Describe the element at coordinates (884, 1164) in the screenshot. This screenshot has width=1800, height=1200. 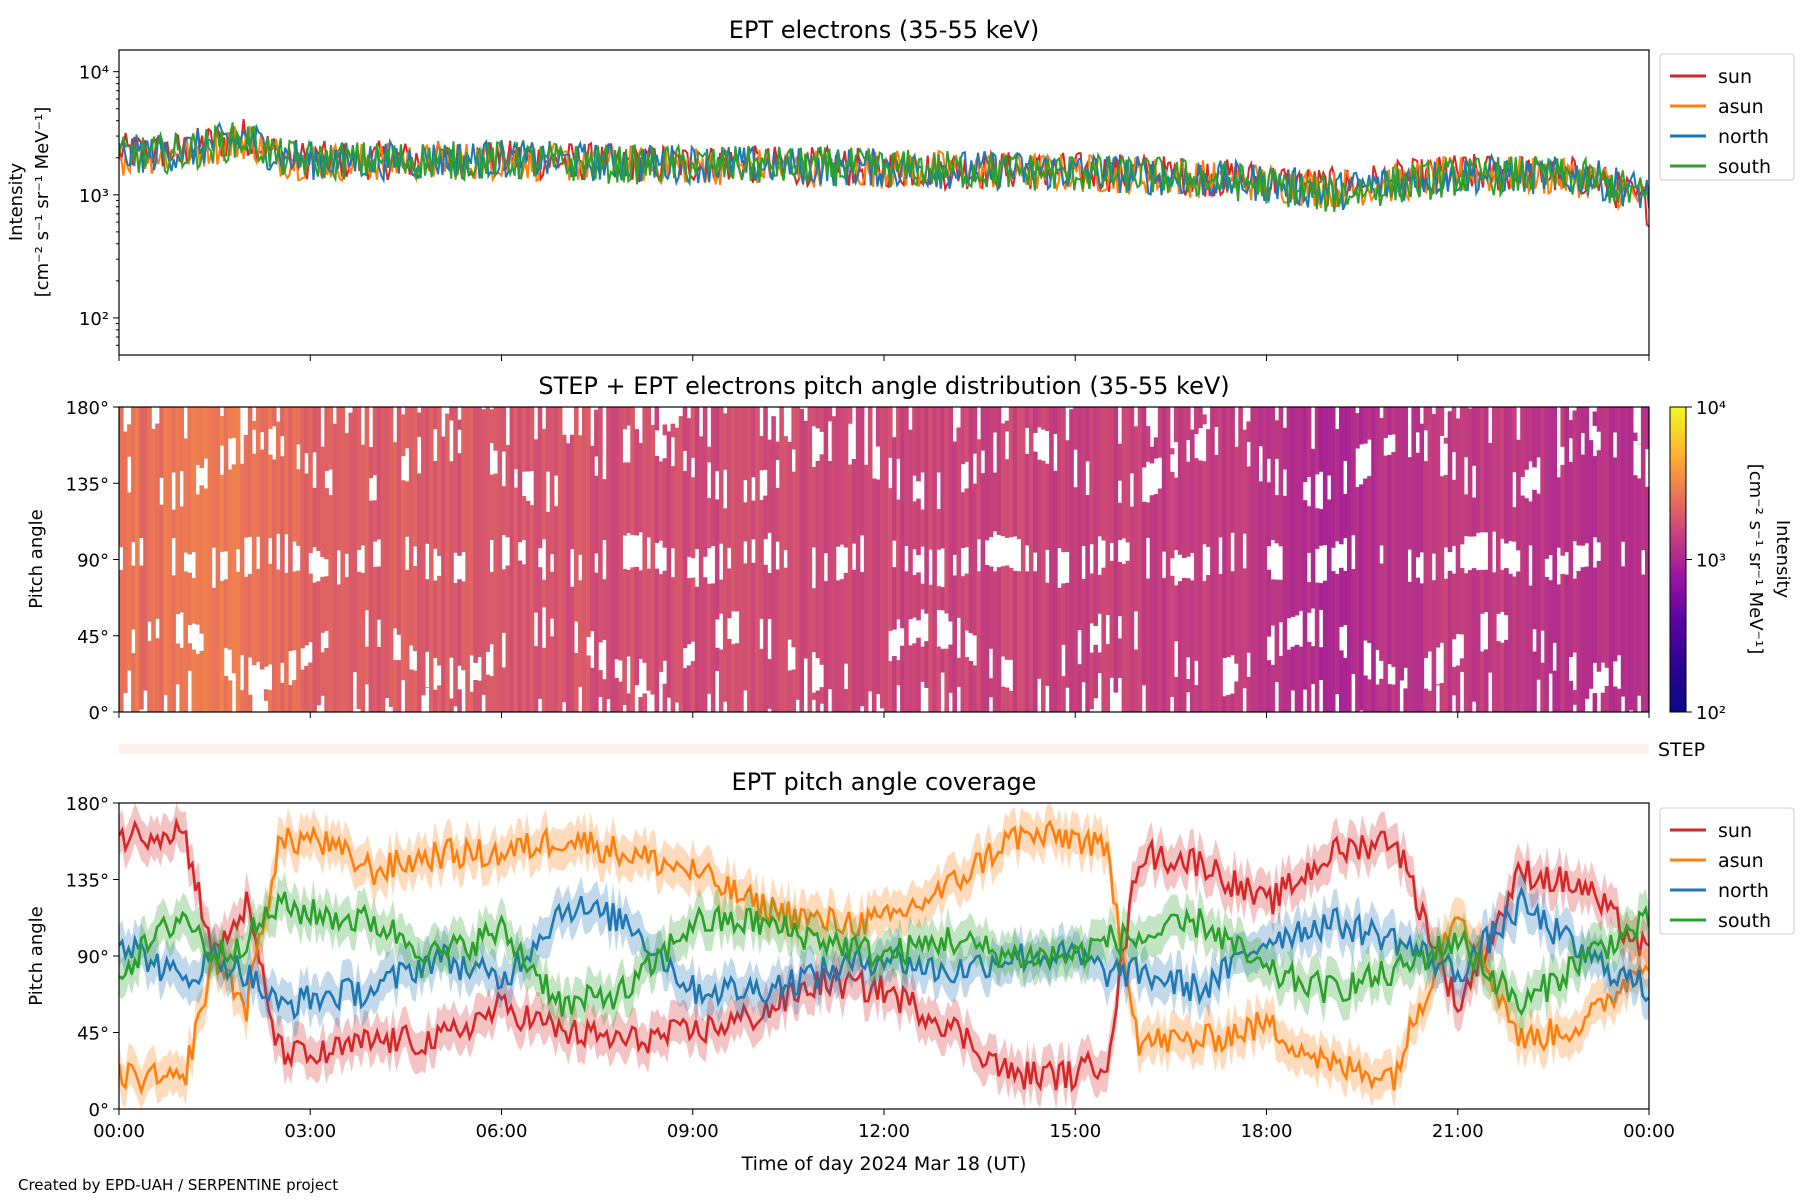
I see `panel4-xlabel: Time of day 2024 Mar 18 (UT)` at that location.